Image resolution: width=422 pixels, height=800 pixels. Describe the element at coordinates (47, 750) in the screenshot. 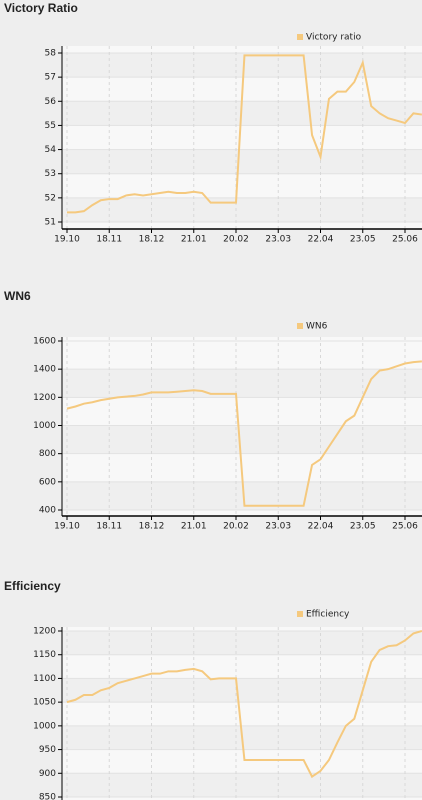

I see `y-tick-label: 950` at that location.